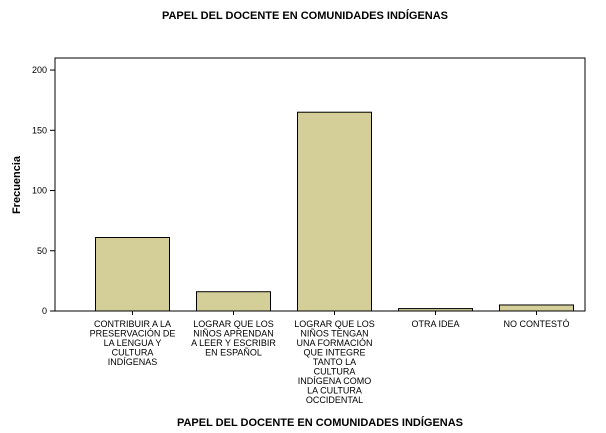 The height and width of the screenshot is (433, 606). What do you see at coordinates (42, 251) in the screenshot?
I see `y-tick-label: 50` at bounding box center [42, 251].